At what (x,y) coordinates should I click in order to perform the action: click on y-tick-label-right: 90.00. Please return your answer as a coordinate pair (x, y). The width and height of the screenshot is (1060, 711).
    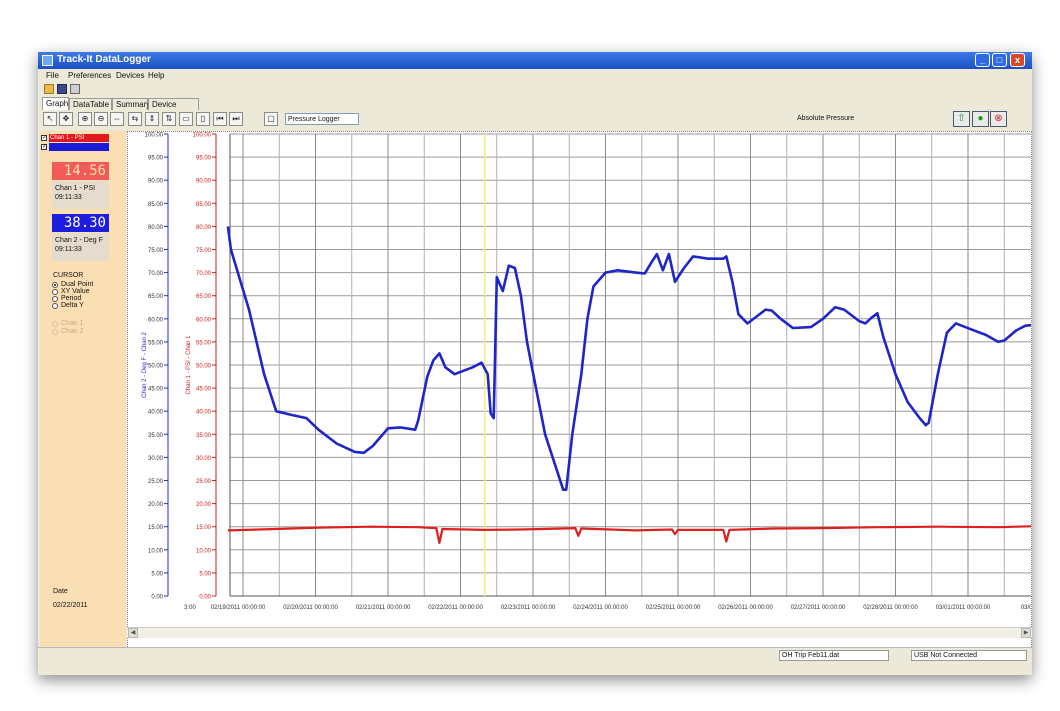
    Looking at the image, I should click on (204, 182).